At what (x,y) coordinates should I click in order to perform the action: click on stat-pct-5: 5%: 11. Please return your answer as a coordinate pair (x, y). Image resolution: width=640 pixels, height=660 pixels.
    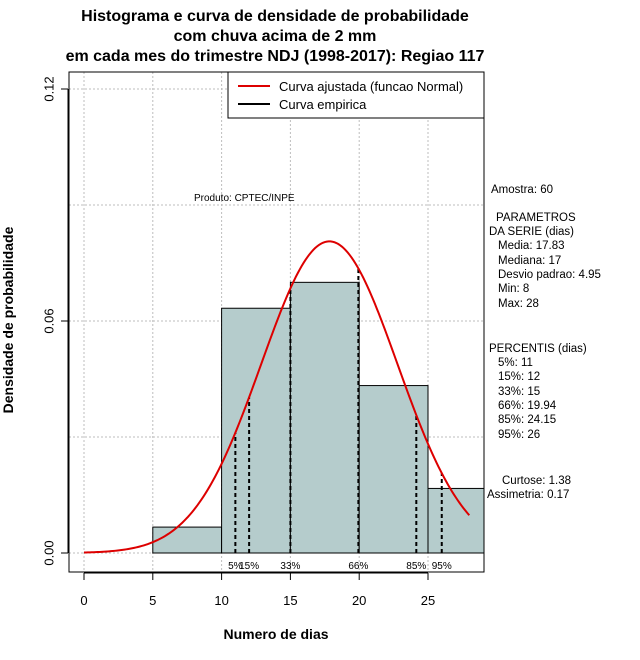
    Looking at the image, I should click on (515, 363).